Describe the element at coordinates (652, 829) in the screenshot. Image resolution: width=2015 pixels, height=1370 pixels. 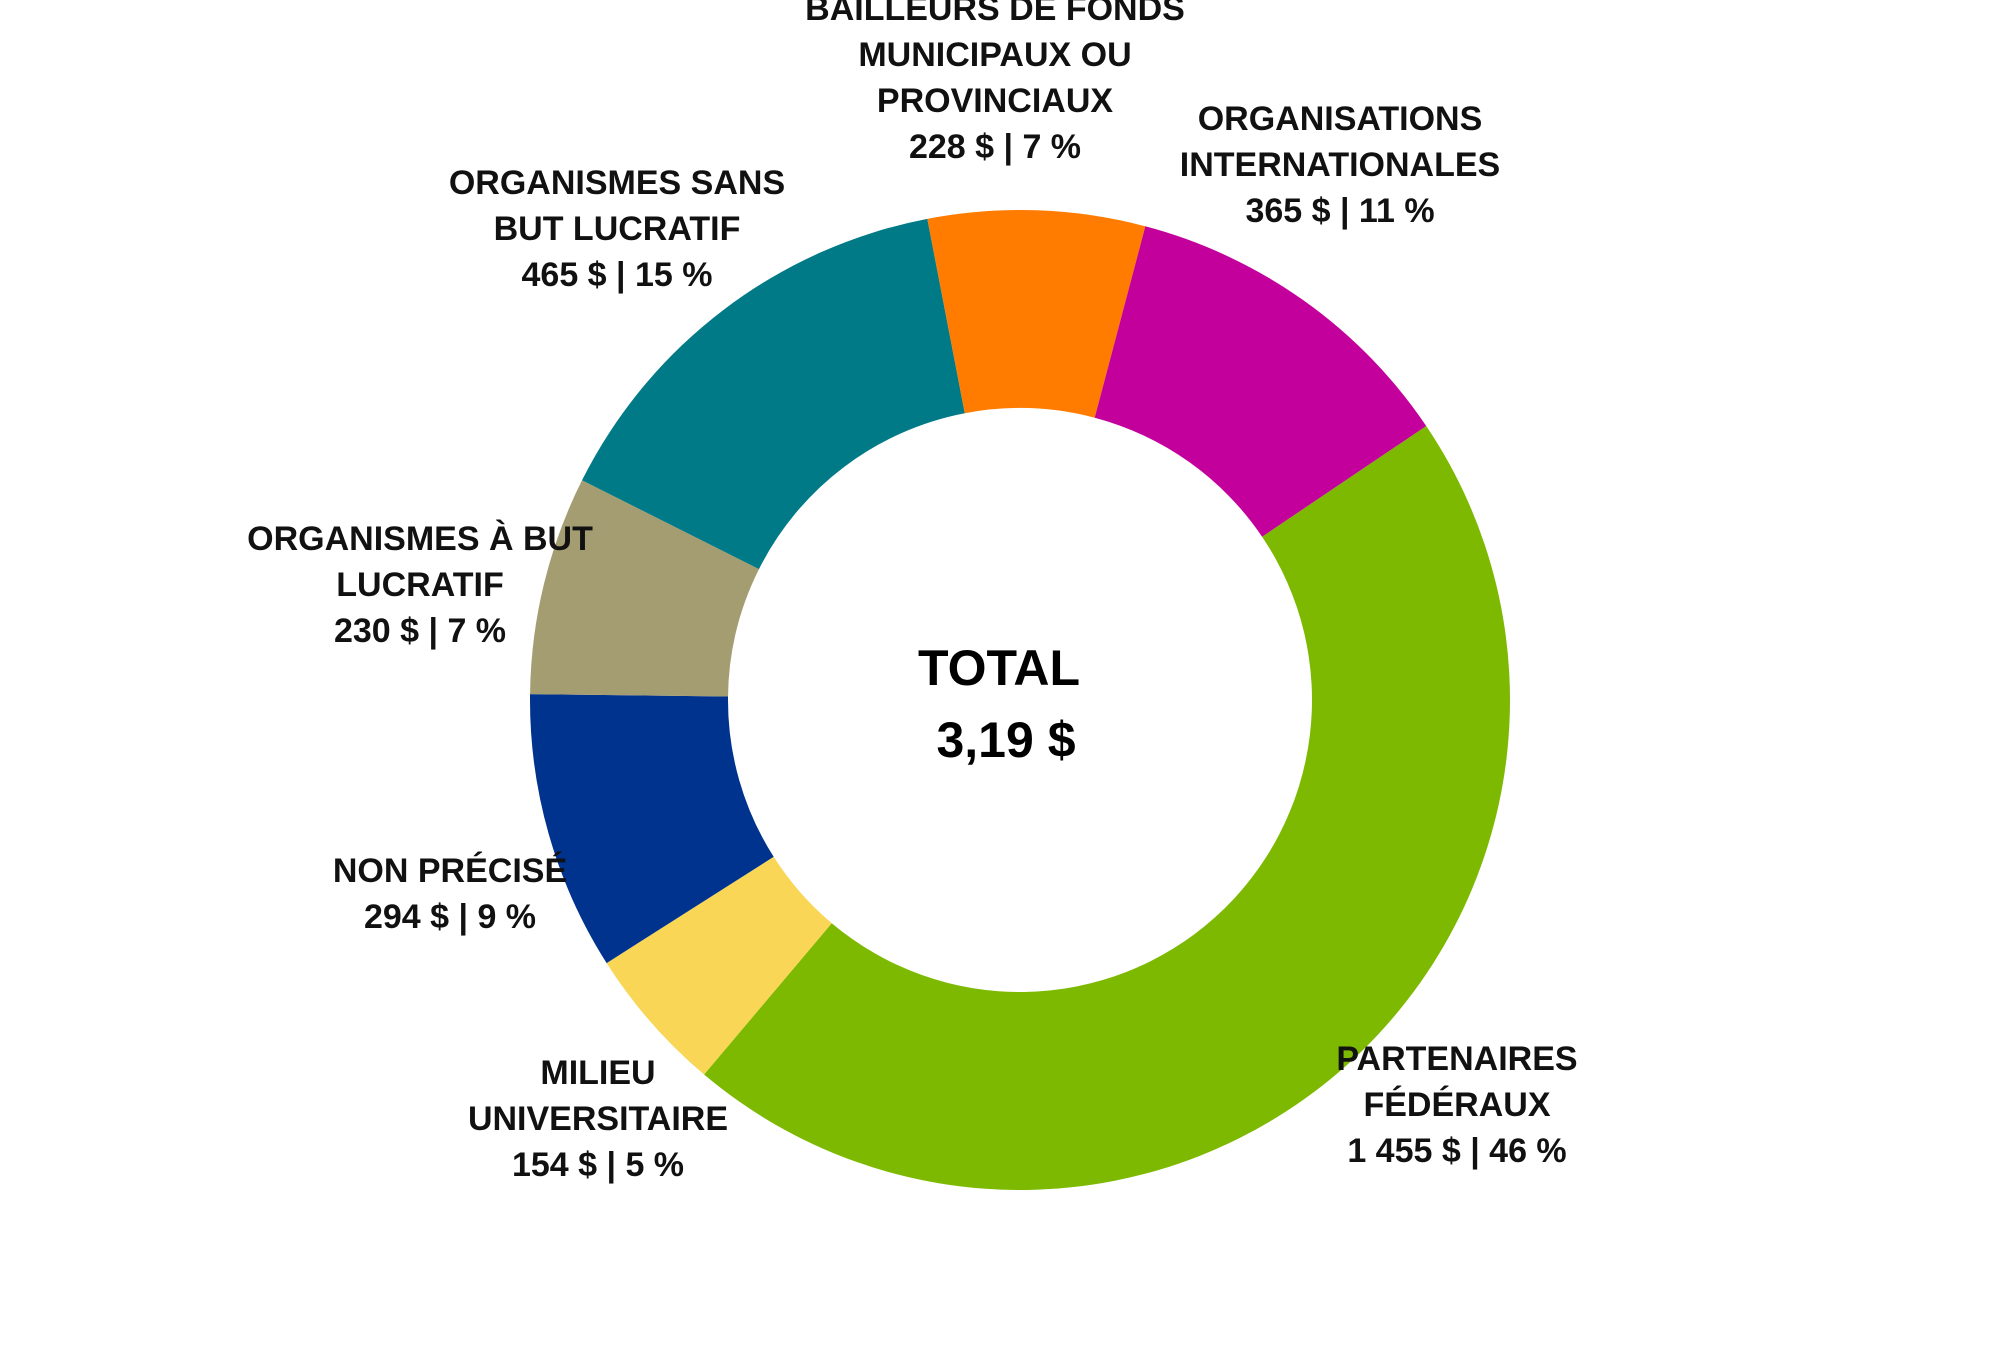
I see `slice-non-precise` at that location.